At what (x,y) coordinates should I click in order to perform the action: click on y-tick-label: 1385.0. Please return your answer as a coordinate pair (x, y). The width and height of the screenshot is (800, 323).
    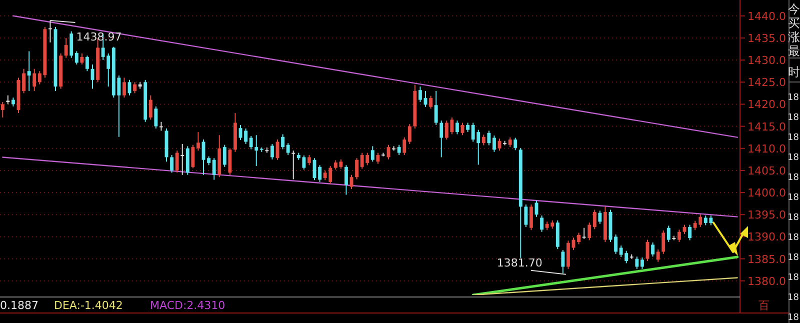
    Looking at the image, I should click on (767, 259).